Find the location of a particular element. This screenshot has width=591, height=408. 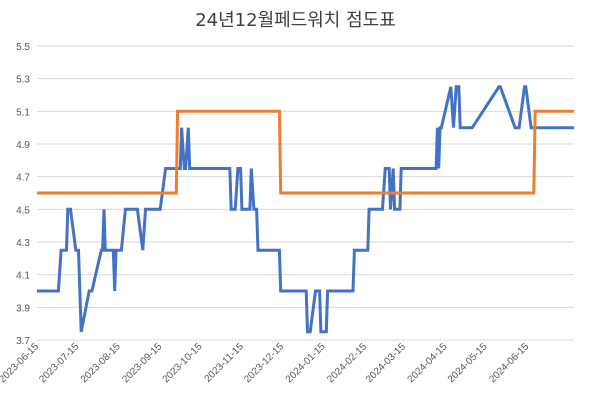

y-tick-label: 4.1 is located at coordinates (23, 276).